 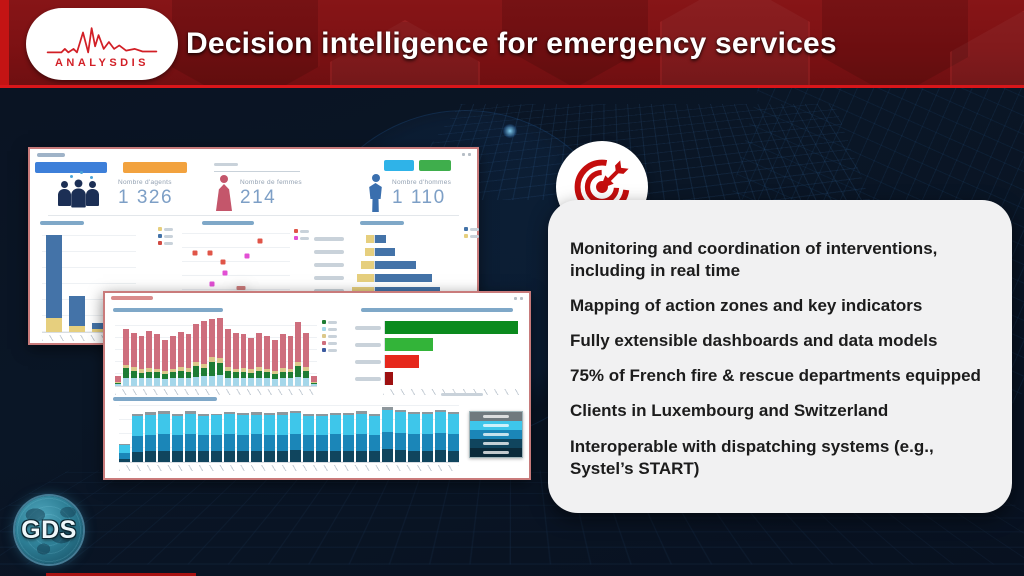 I want to click on monthly-stacked-chart, so click(x=216, y=352).